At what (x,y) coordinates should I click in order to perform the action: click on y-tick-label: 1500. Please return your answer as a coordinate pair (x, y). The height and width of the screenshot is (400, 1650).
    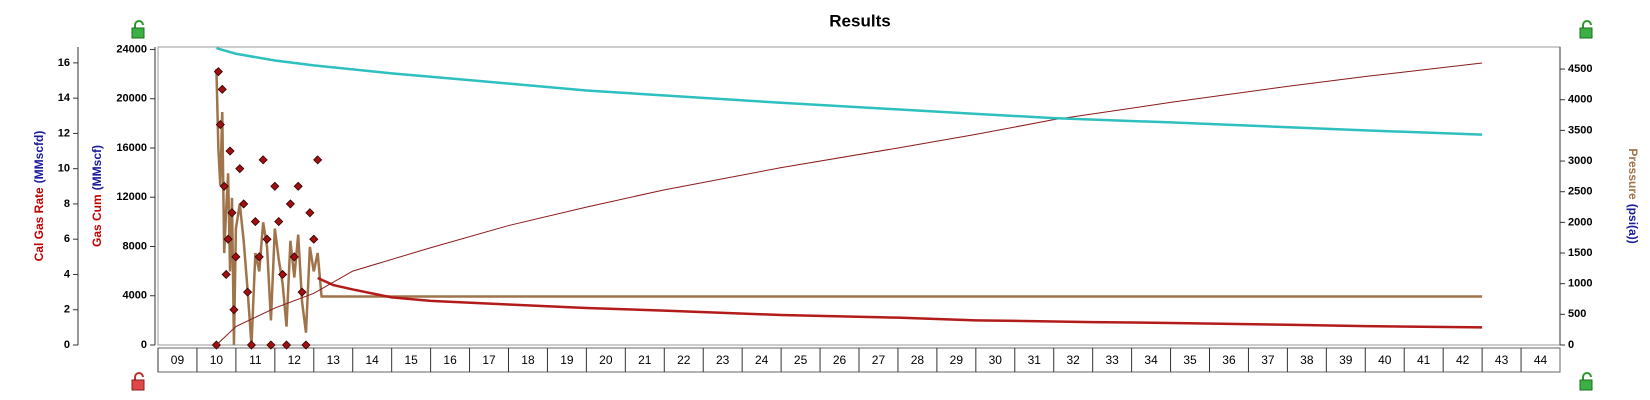
    Looking at the image, I should click on (1580, 253).